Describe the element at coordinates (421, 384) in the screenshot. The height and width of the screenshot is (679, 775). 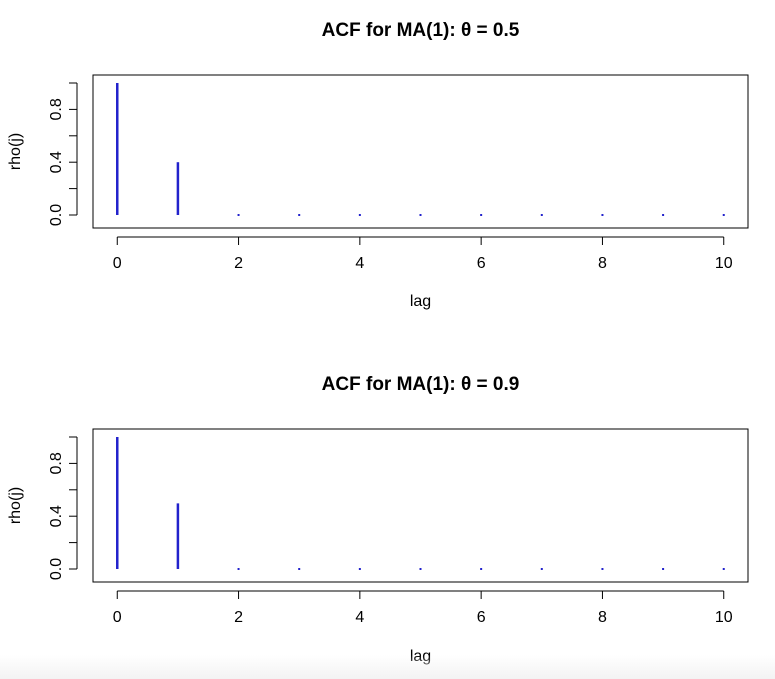
I see `chart-title: ACF for MA(1): θ = 0.9` at that location.